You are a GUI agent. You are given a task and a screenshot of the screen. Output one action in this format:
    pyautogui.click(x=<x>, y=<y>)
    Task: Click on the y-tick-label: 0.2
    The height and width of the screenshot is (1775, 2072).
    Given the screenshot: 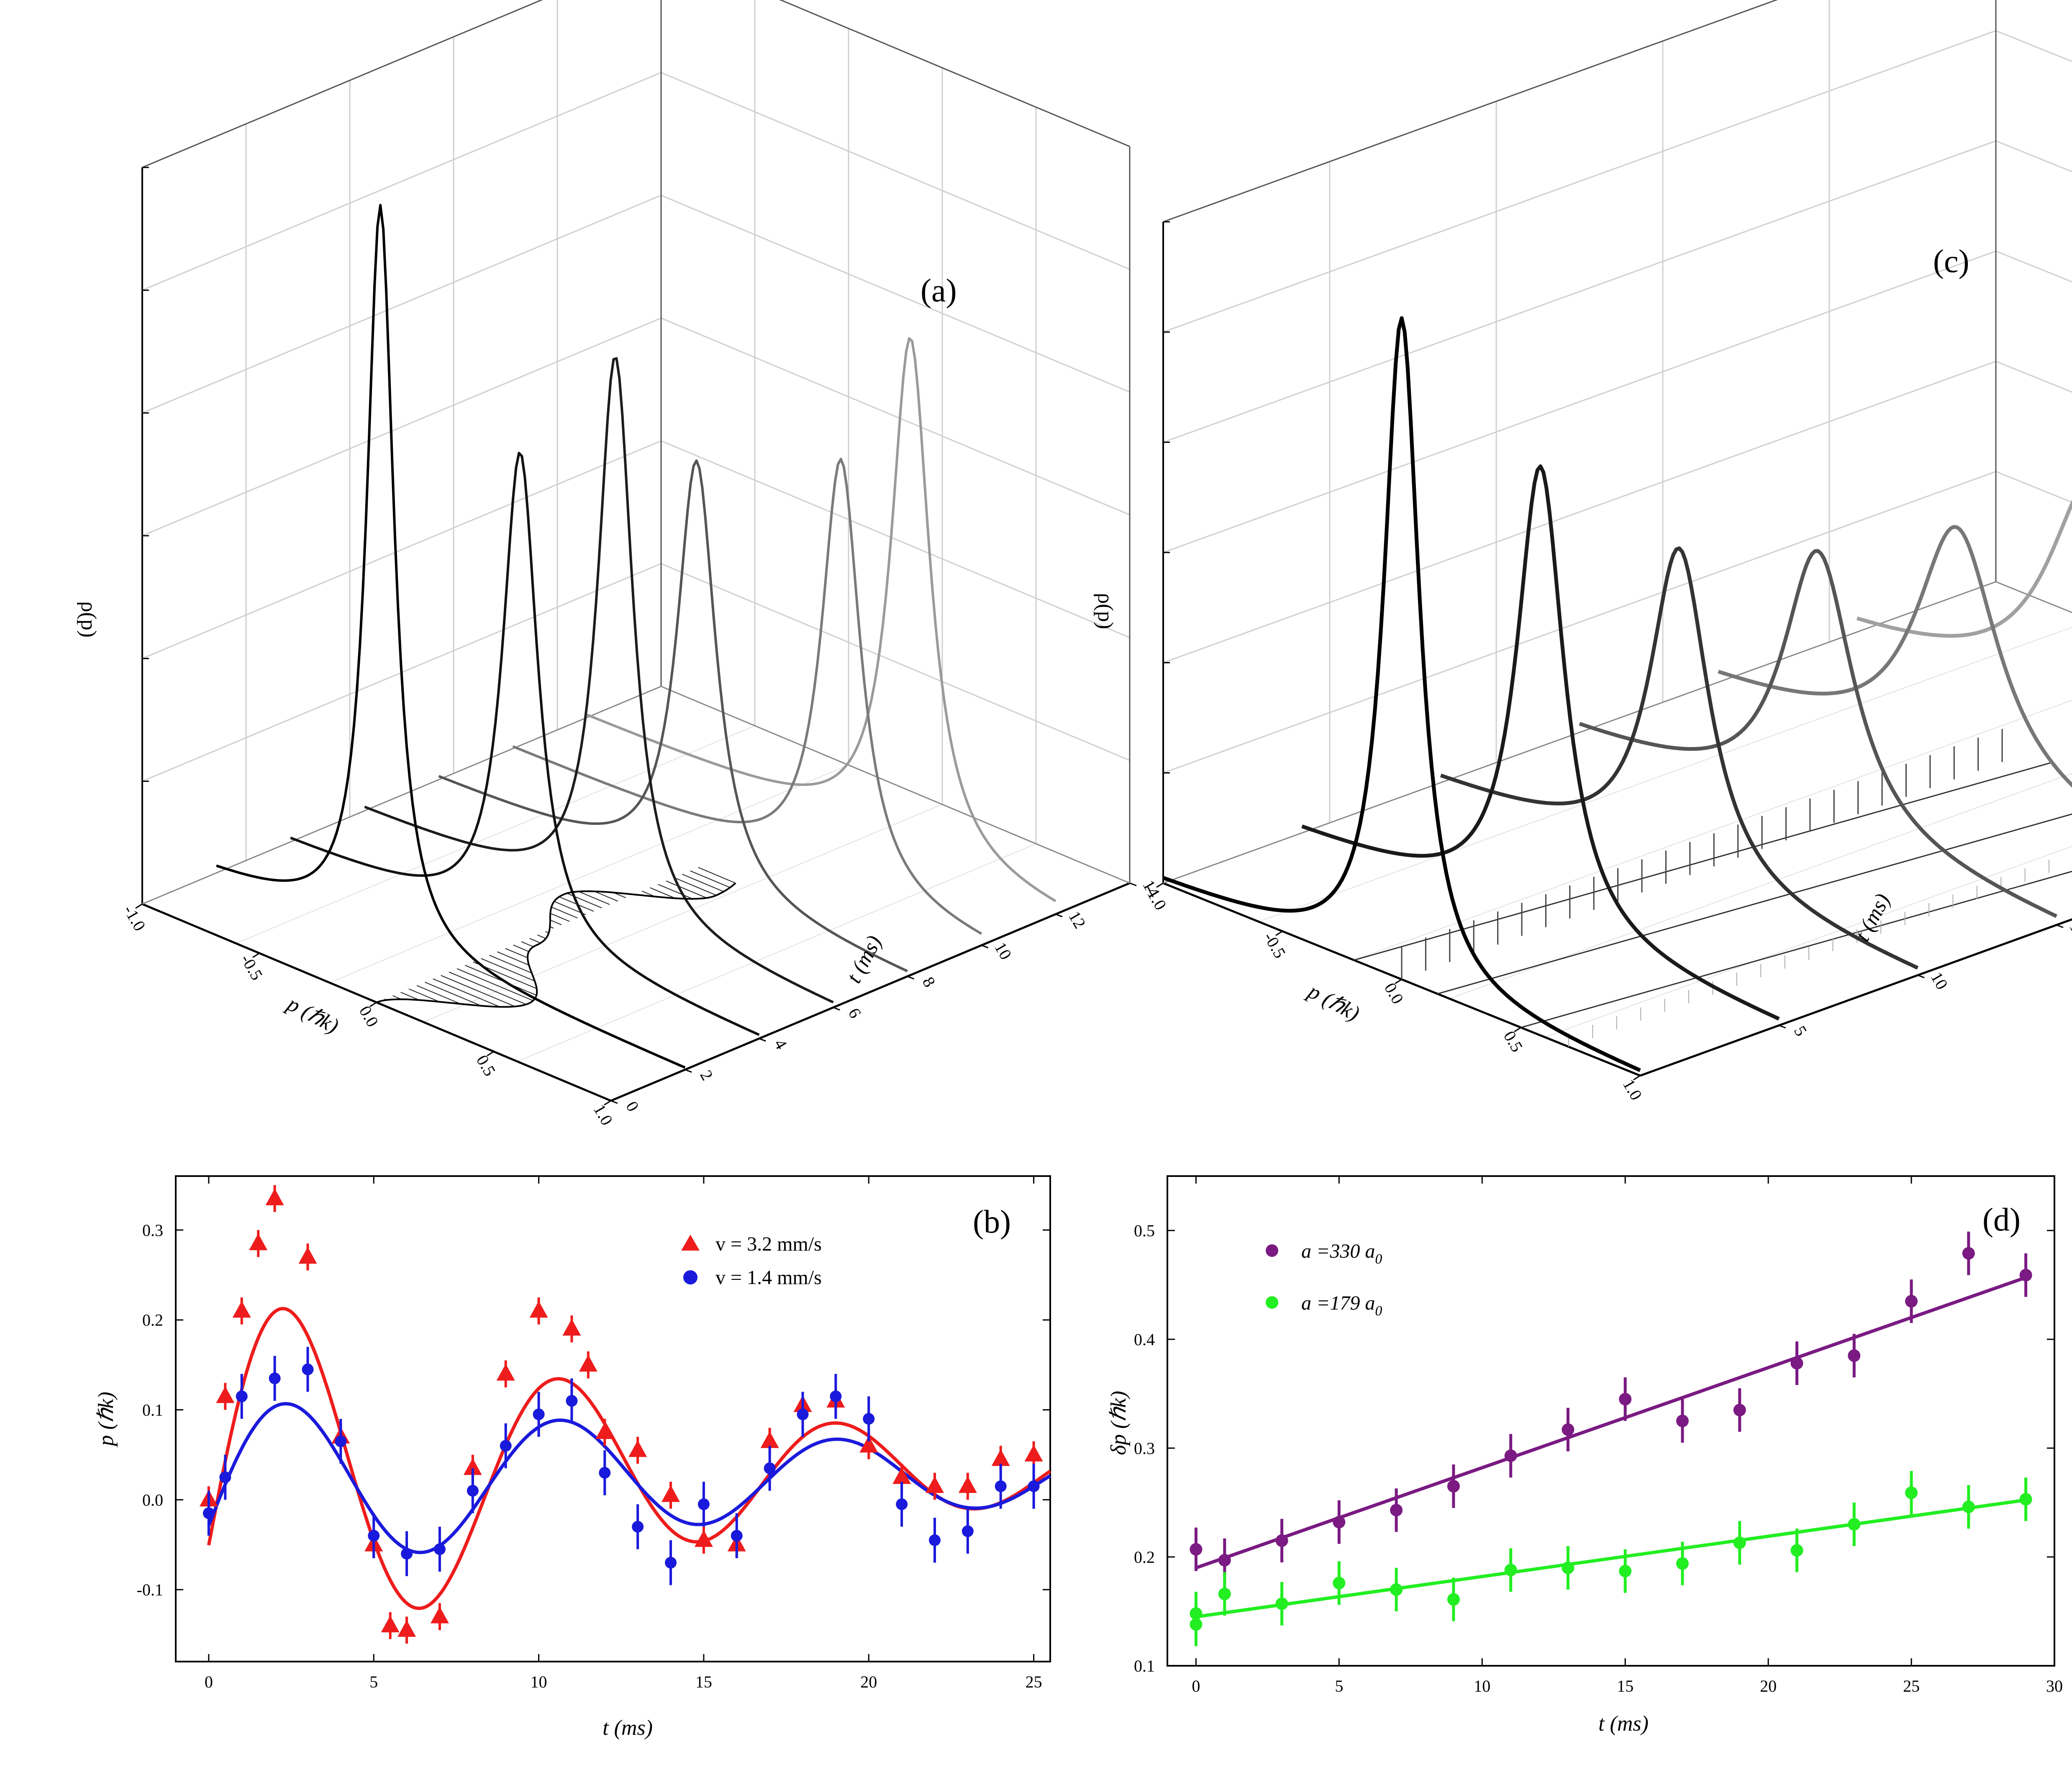 What is the action you would take?
    pyautogui.click(x=1144, y=1557)
    